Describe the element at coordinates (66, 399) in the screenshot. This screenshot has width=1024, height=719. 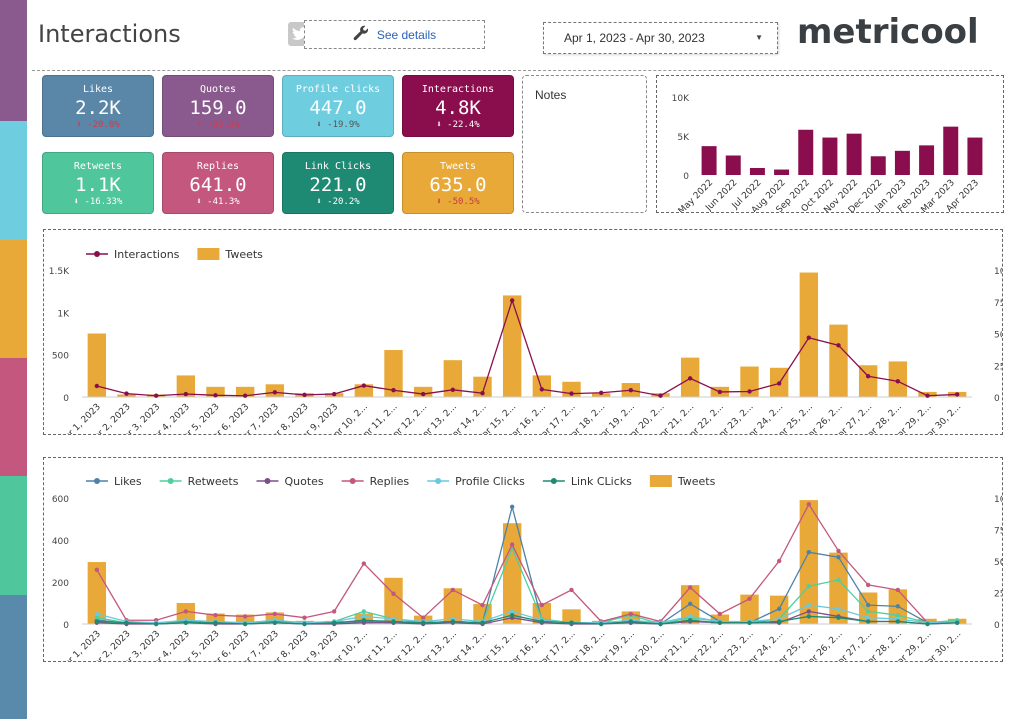
I see `y-tick-label-left: 0` at that location.